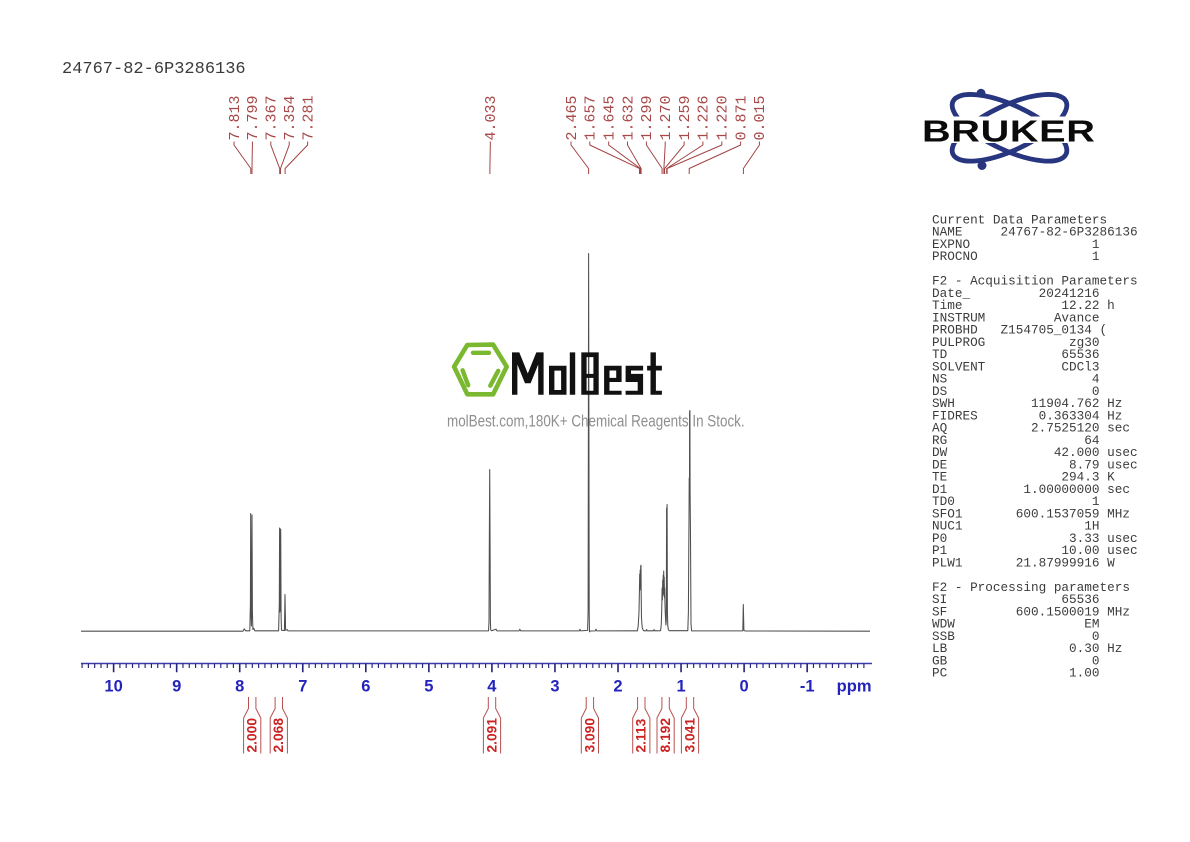 The image size is (1190, 842). I want to click on svg-text: 4.033, so click(491, 117).